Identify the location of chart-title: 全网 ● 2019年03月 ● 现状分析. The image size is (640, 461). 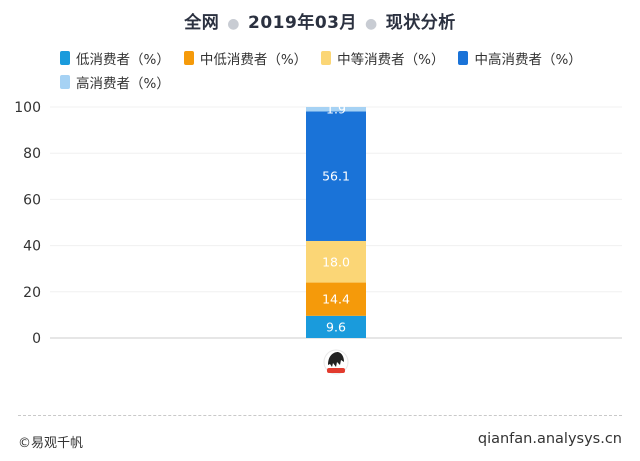
(320, 20).